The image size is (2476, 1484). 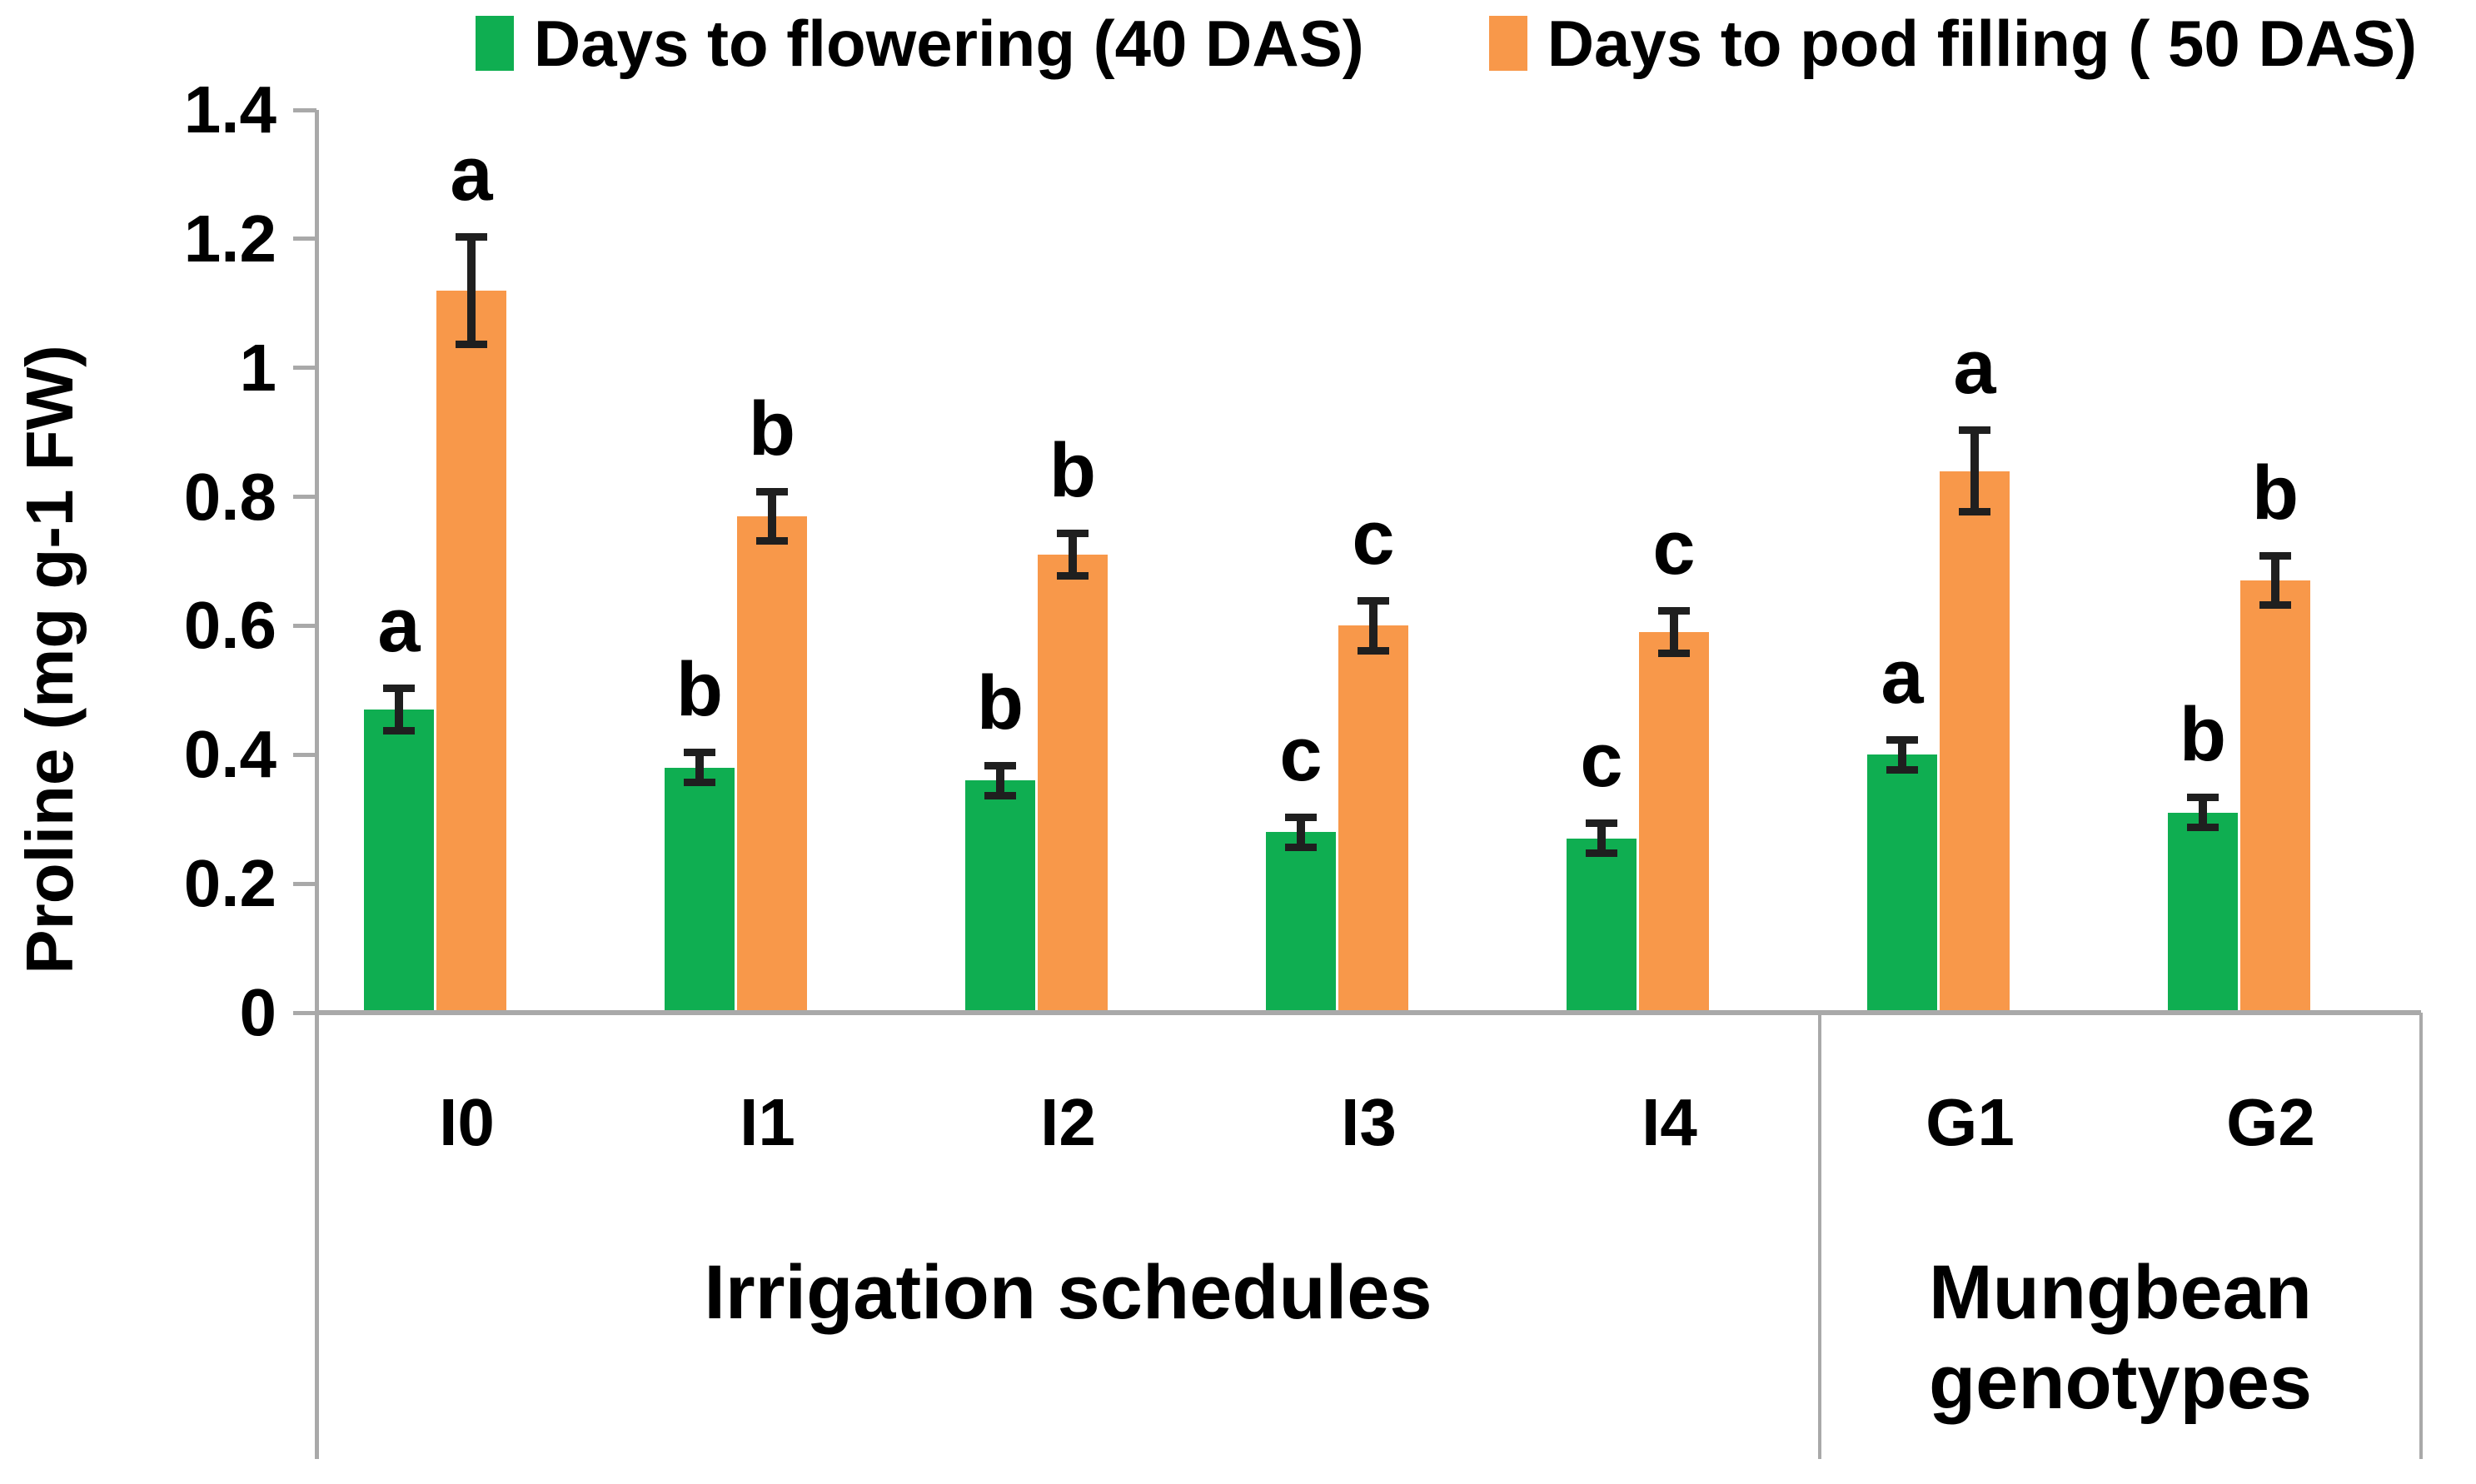 I want to click on bar-flowering-I3, so click(x=1301, y=922).